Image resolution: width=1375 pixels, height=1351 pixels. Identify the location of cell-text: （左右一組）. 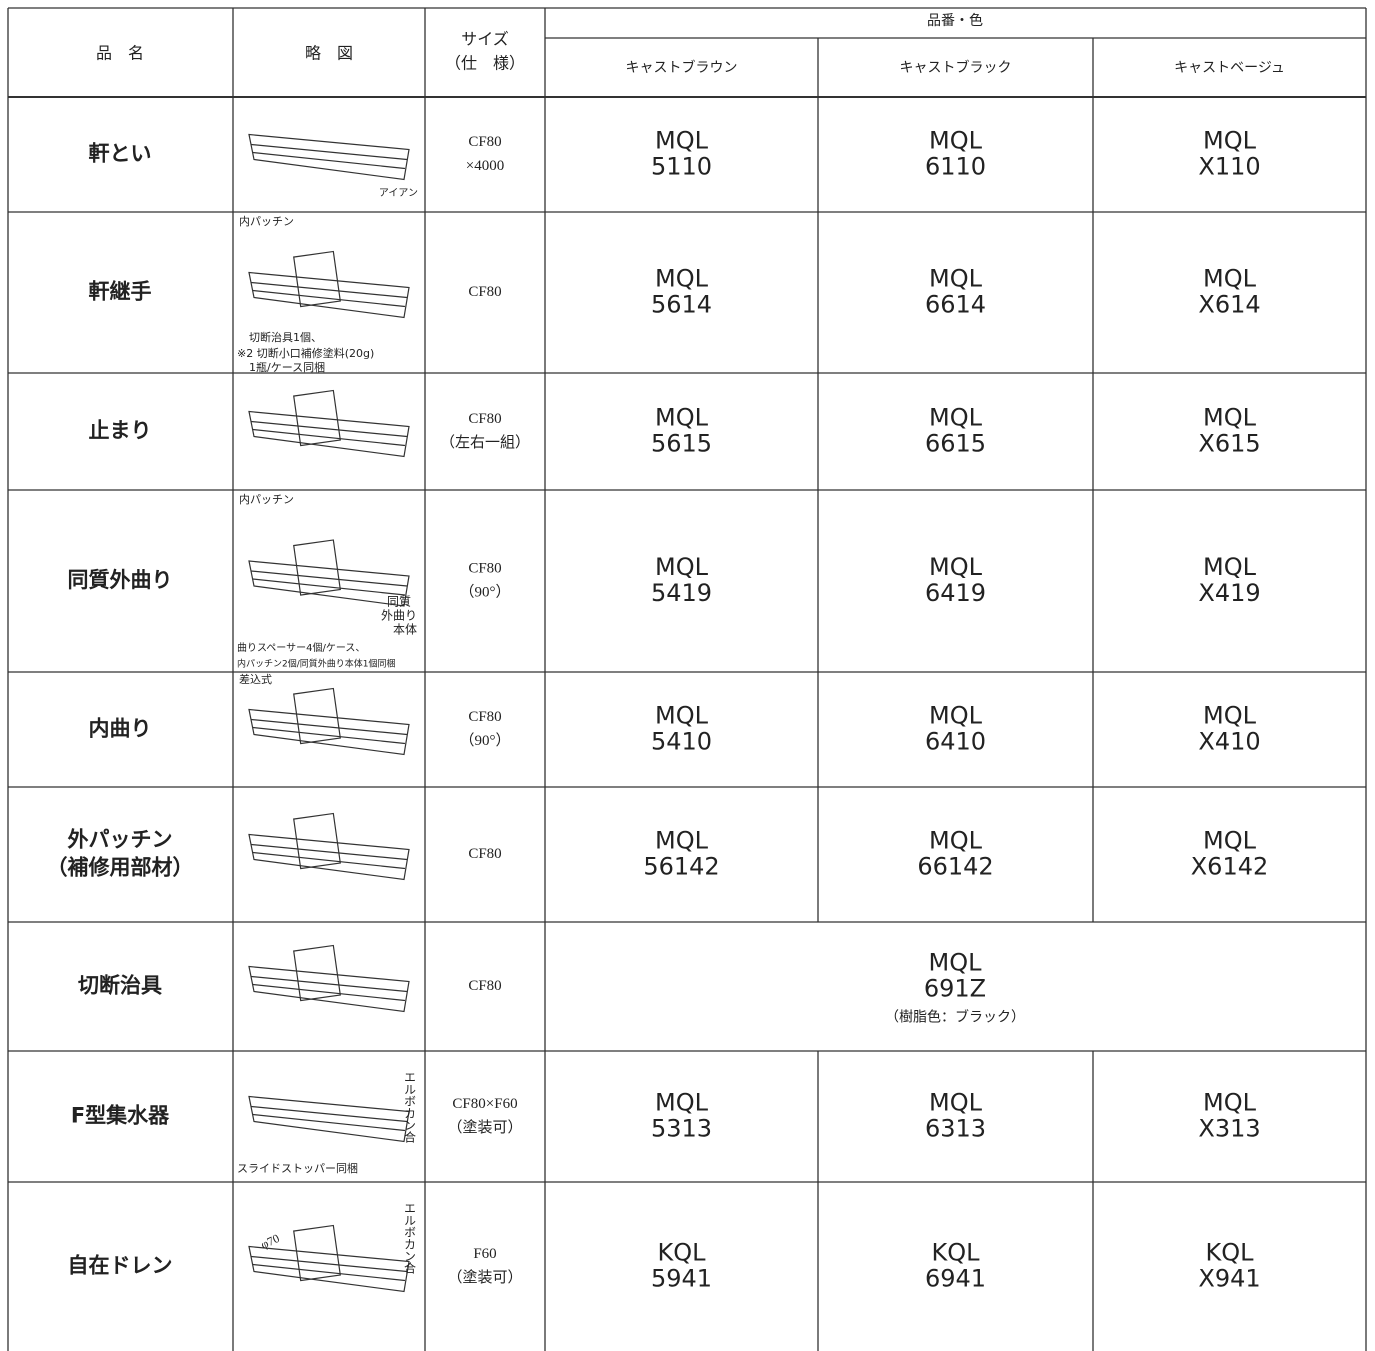
(485, 442).